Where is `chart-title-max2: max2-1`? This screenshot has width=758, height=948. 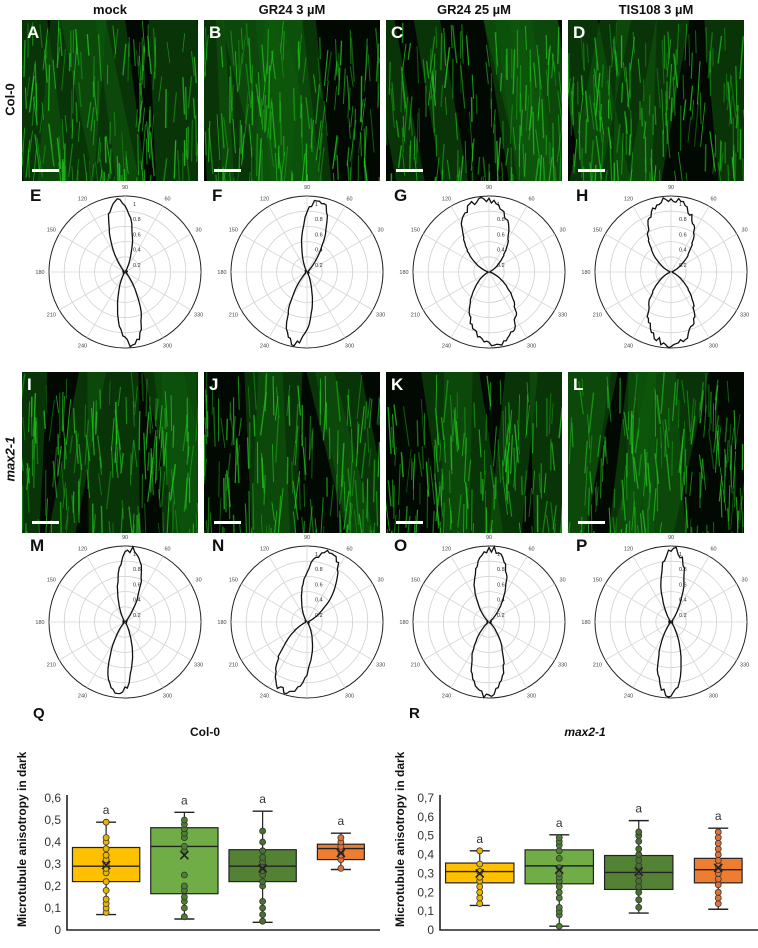
chart-title-max2: max2-1 is located at coordinates (585, 732).